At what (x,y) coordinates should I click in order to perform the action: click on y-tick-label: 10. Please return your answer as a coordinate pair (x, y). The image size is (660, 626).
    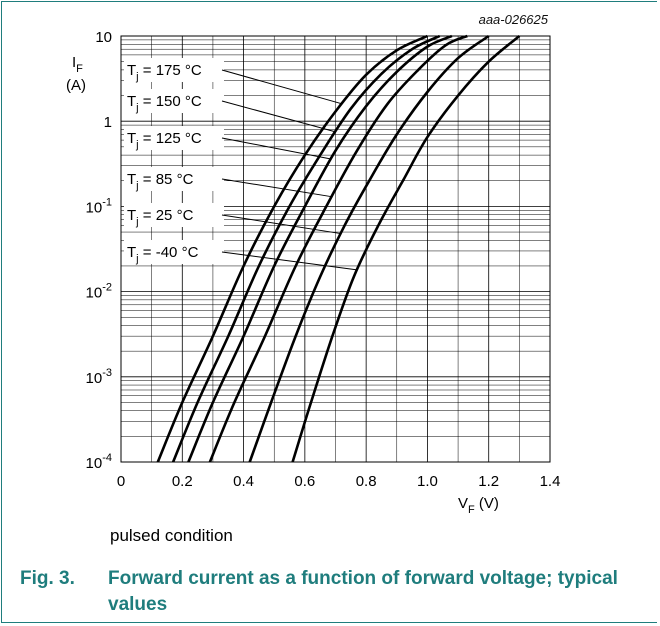
    Looking at the image, I should click on (103, 37).